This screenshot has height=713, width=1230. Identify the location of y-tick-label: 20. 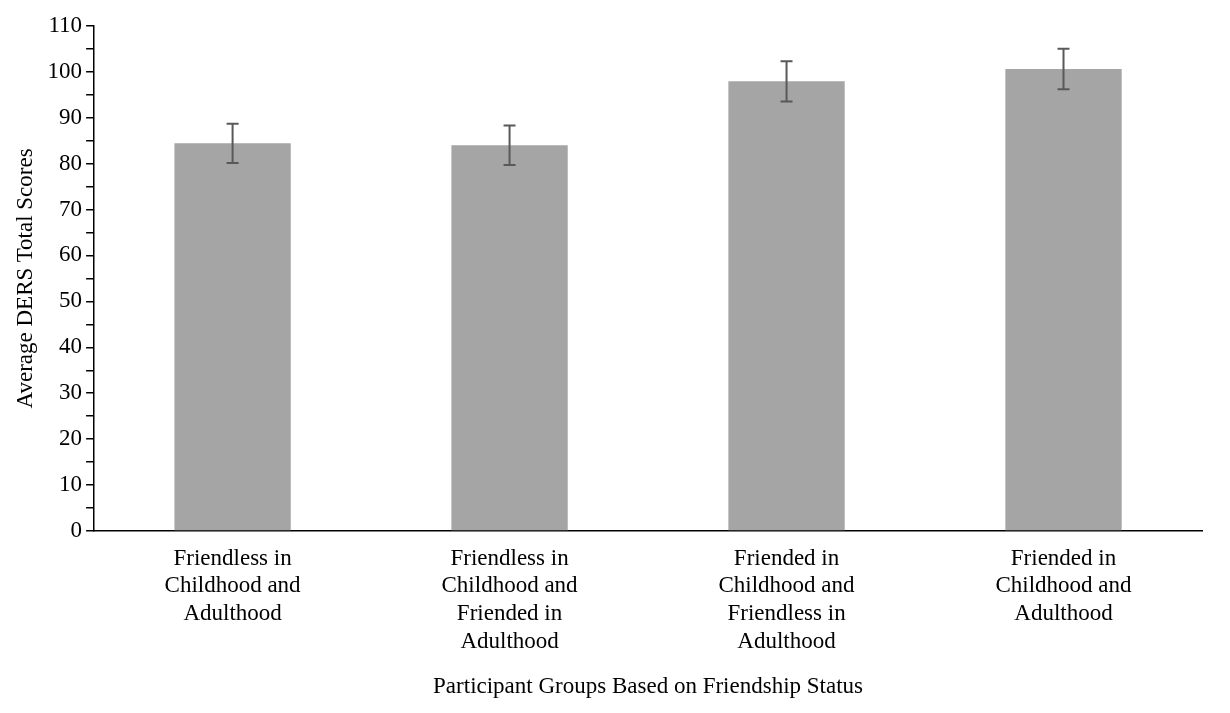
(71, 438).